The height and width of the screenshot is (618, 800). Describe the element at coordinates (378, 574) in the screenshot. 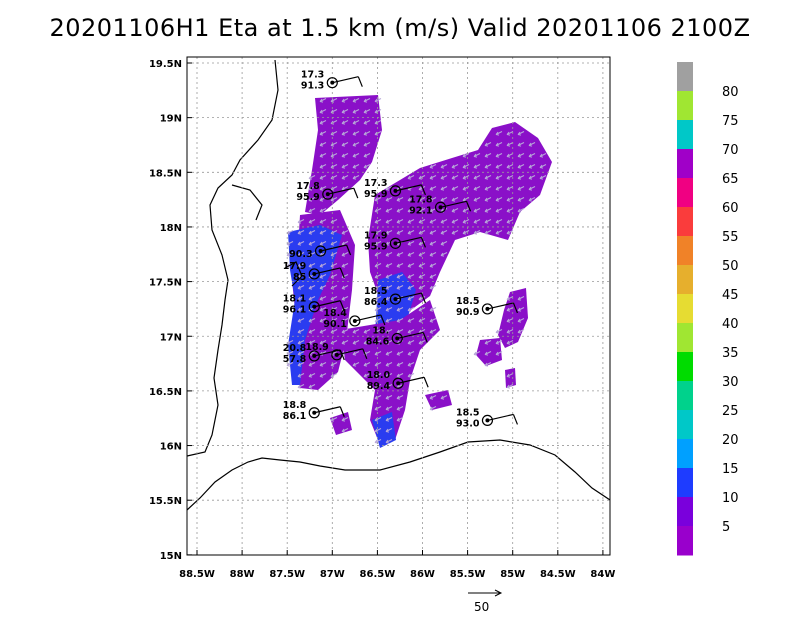

I see `lon-tick-label: 86.5W` at that location.